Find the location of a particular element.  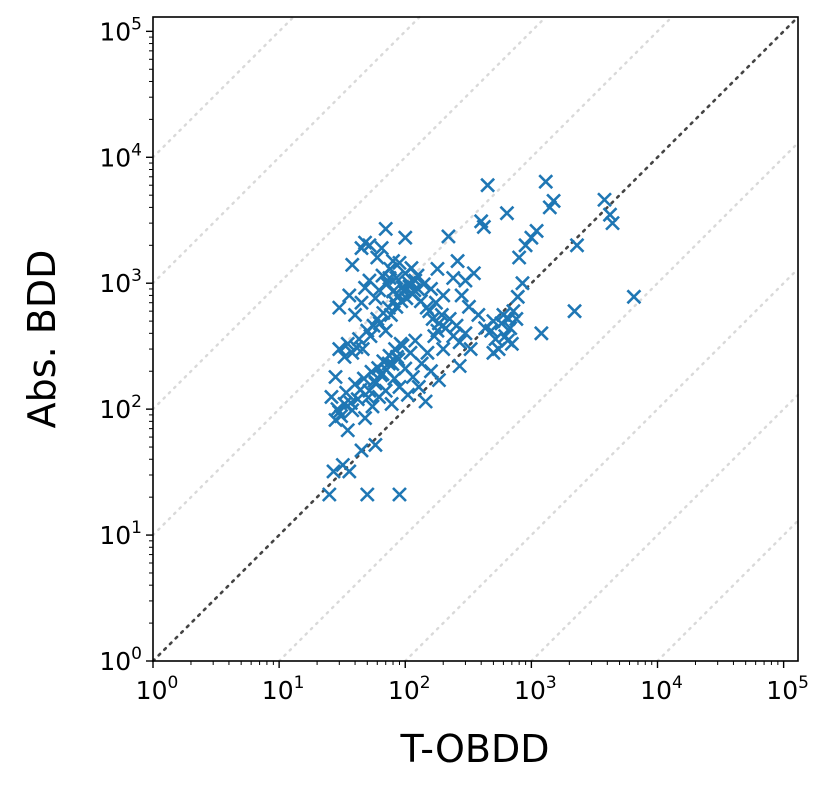

y-tick-label-4: 104 is located at coordinates (120, 156).